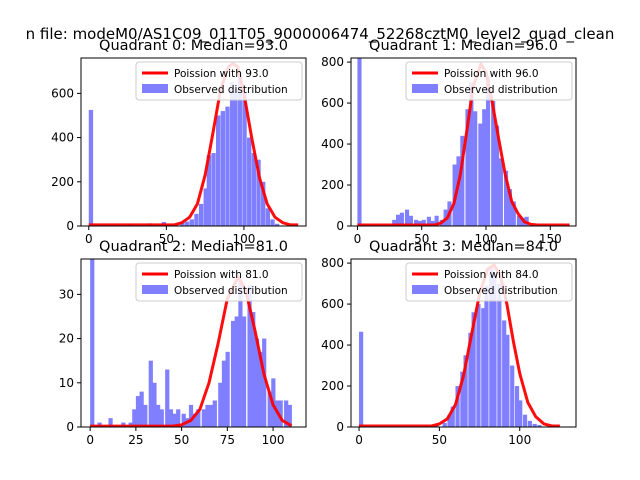 This screenshot has height=480, width=640. I want to click on x-tick-label: 25, so click(135, 440).